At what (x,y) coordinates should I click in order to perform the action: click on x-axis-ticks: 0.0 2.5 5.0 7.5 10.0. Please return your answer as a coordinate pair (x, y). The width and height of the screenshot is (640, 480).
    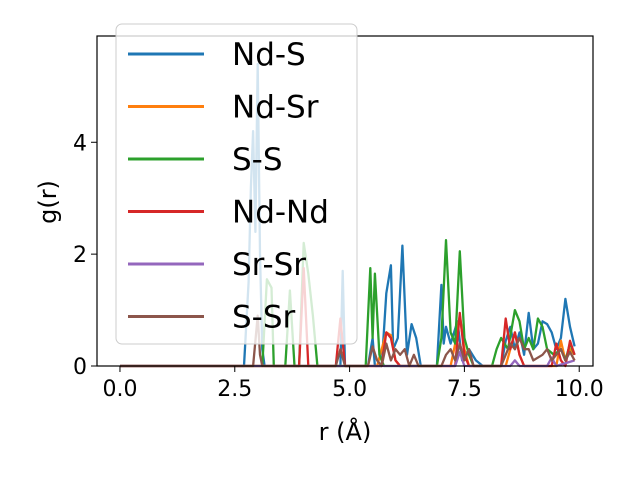
    Looking at the image, I should click on (353, 384).